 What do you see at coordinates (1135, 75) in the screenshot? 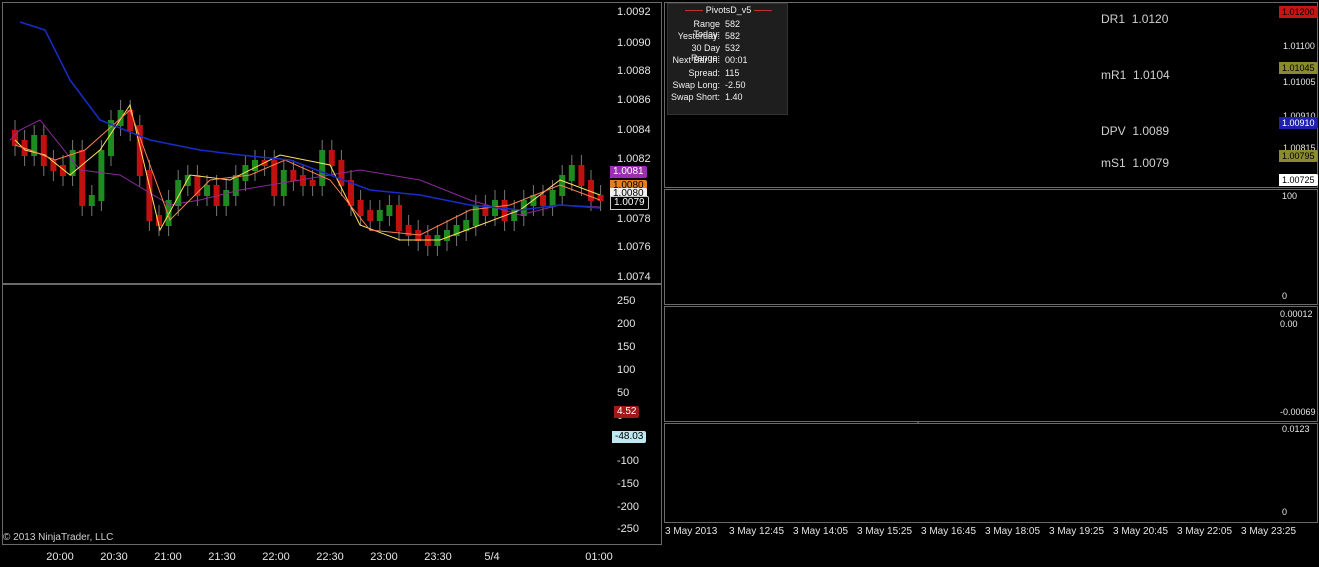
I see `pivot-label-mr1: mR1 1.0104` at bounding box center [1135, 75].